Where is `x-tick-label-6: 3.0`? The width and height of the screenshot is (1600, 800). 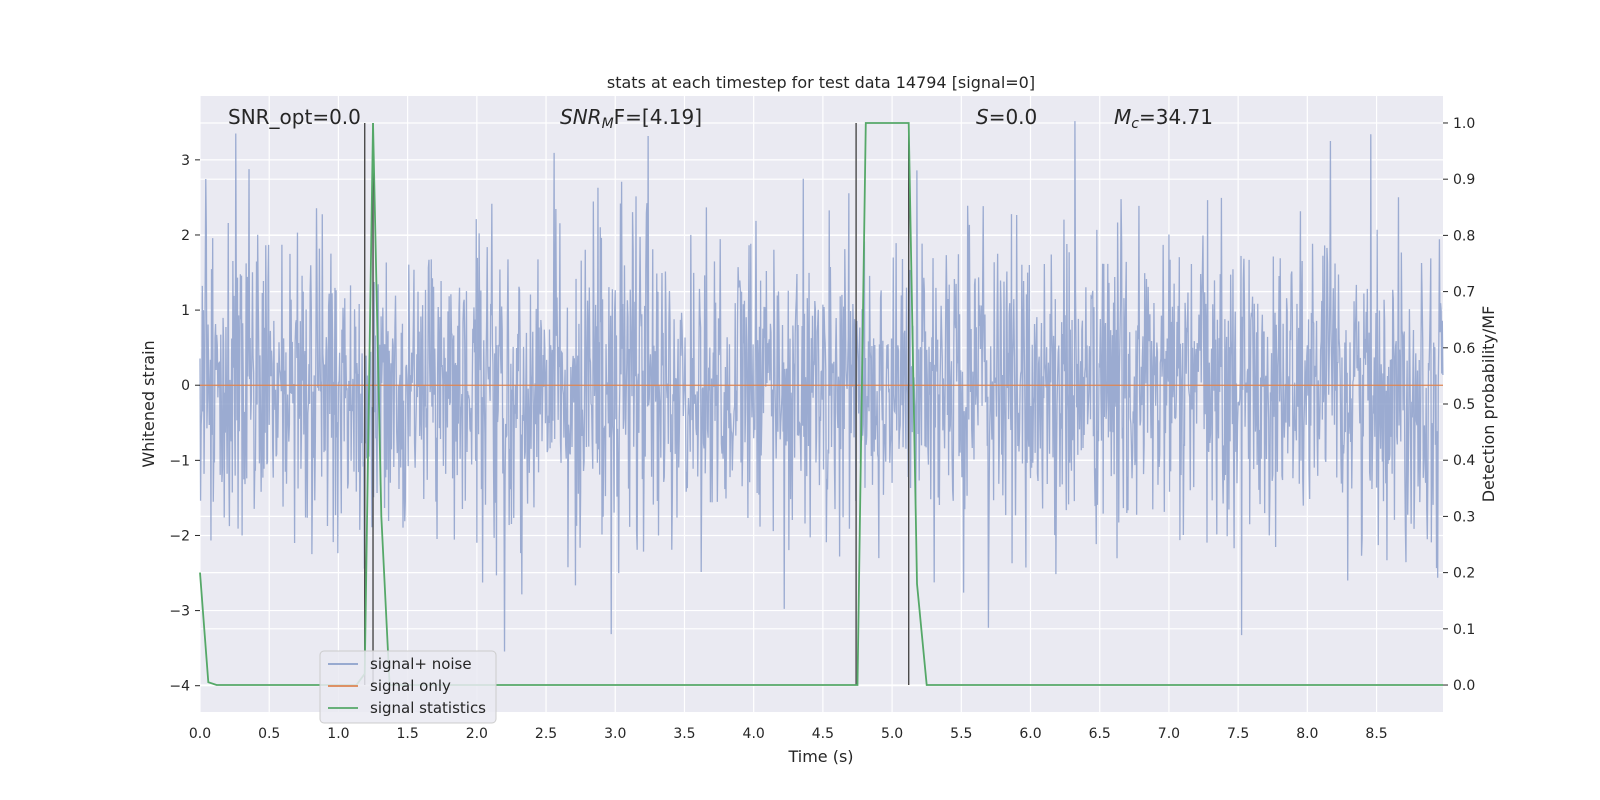 x-tick-label-6: 3.0 is located at coordinates (615, 734).